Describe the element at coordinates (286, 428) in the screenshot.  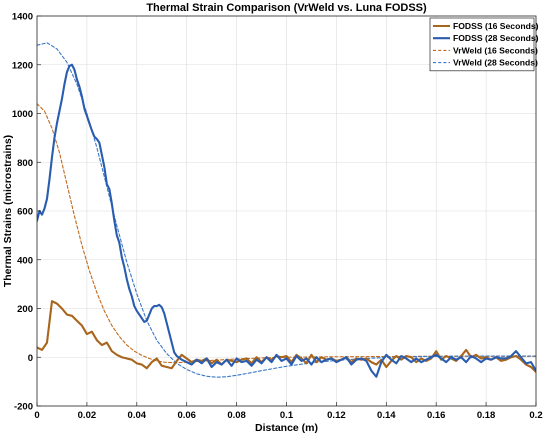
I see `x-axis-label: Distance (m)` at that location.